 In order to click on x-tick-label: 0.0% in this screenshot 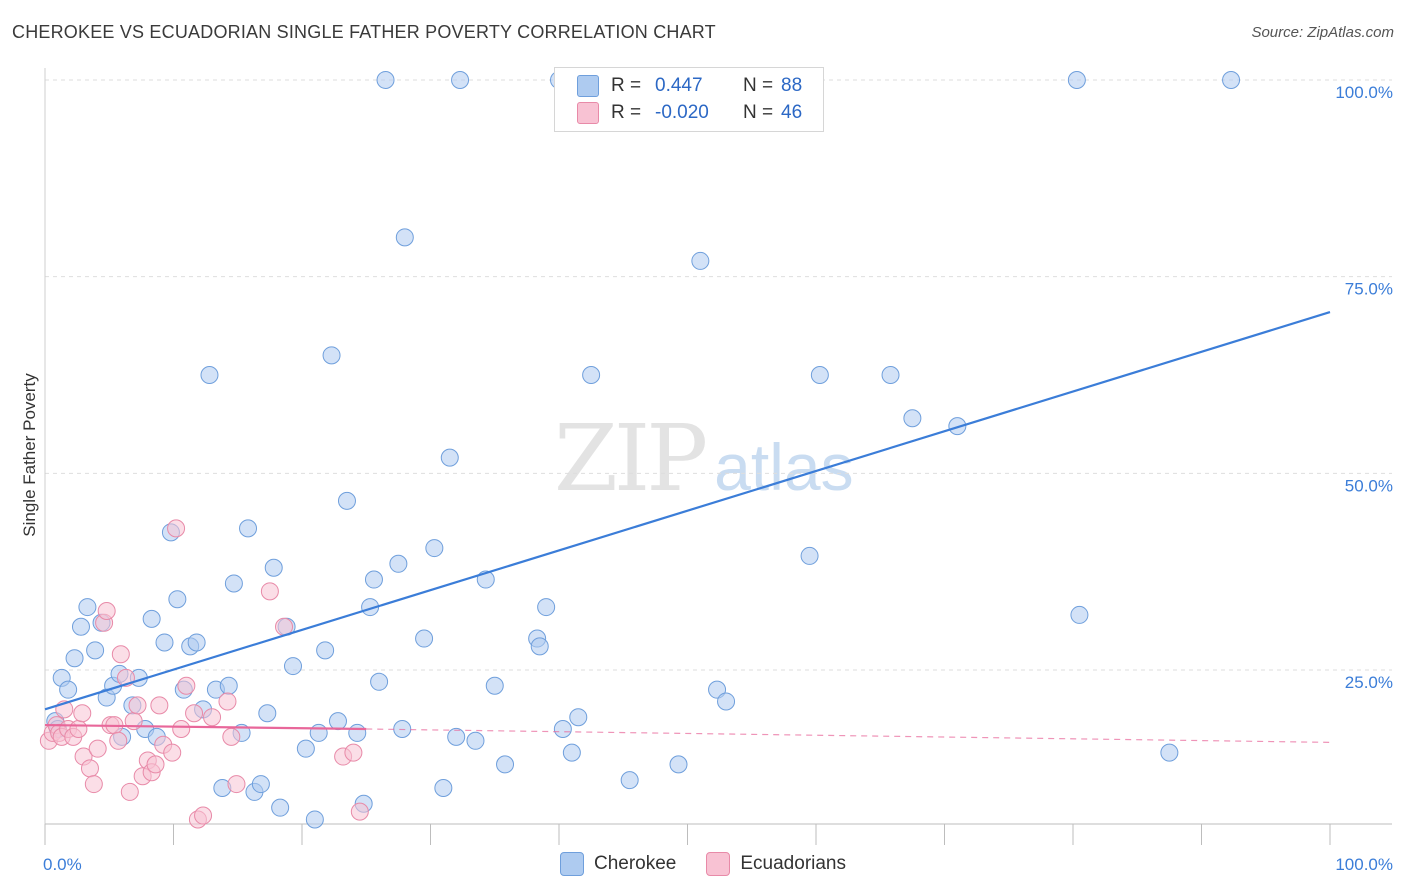, I will do `click(62, 864)`.